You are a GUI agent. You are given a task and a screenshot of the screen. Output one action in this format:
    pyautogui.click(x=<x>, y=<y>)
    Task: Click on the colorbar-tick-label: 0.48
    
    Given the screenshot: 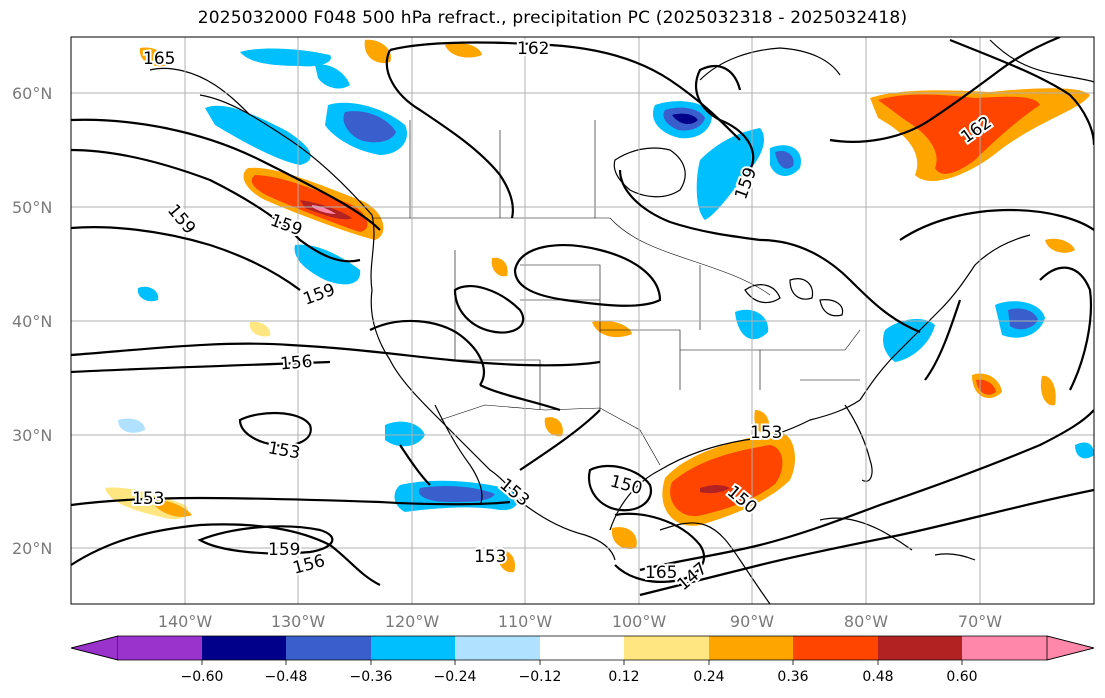 What is the action you would take?
    pyautogui.click(x=877, y=677)
    